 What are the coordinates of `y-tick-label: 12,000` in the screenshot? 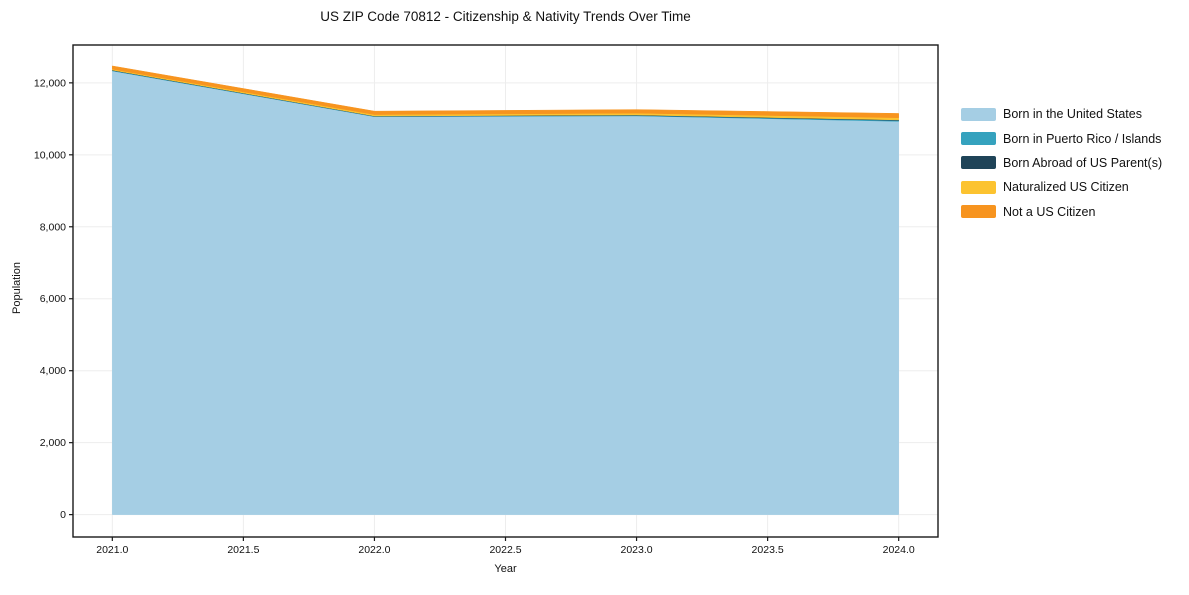 It's located at (50, 83).